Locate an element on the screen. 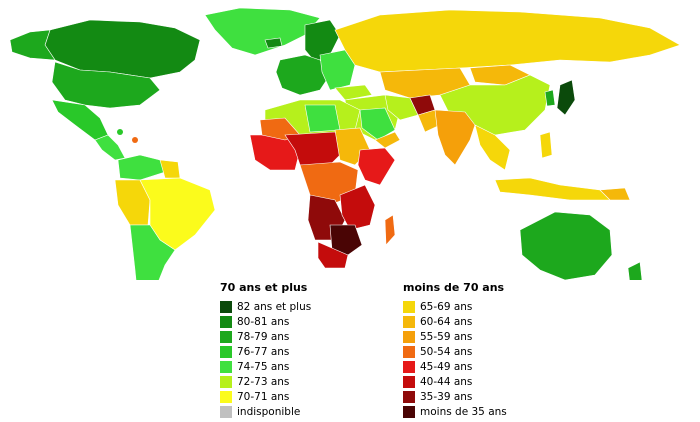 This screenshot has width=700, height=422. iceland is located at coordinates (273, 43).